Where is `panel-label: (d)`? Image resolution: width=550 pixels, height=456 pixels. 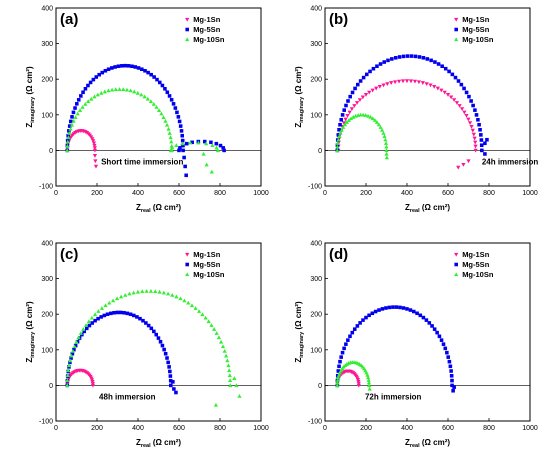 panel-label: (d) is located at coordinates (338, 254).